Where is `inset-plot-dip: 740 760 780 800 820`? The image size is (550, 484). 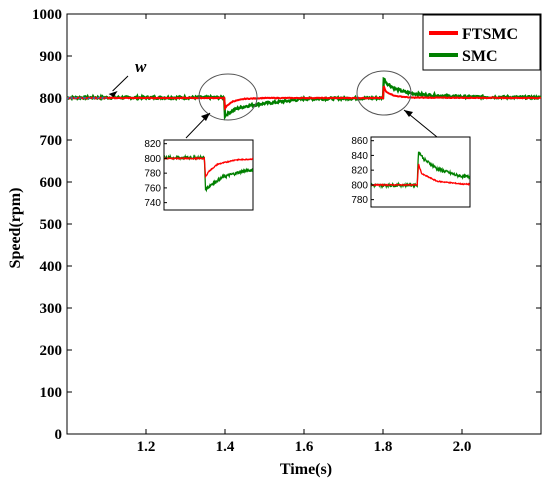
inset-plot-dip: 740 760 780 800 820 is located at coordinates (199, 175).